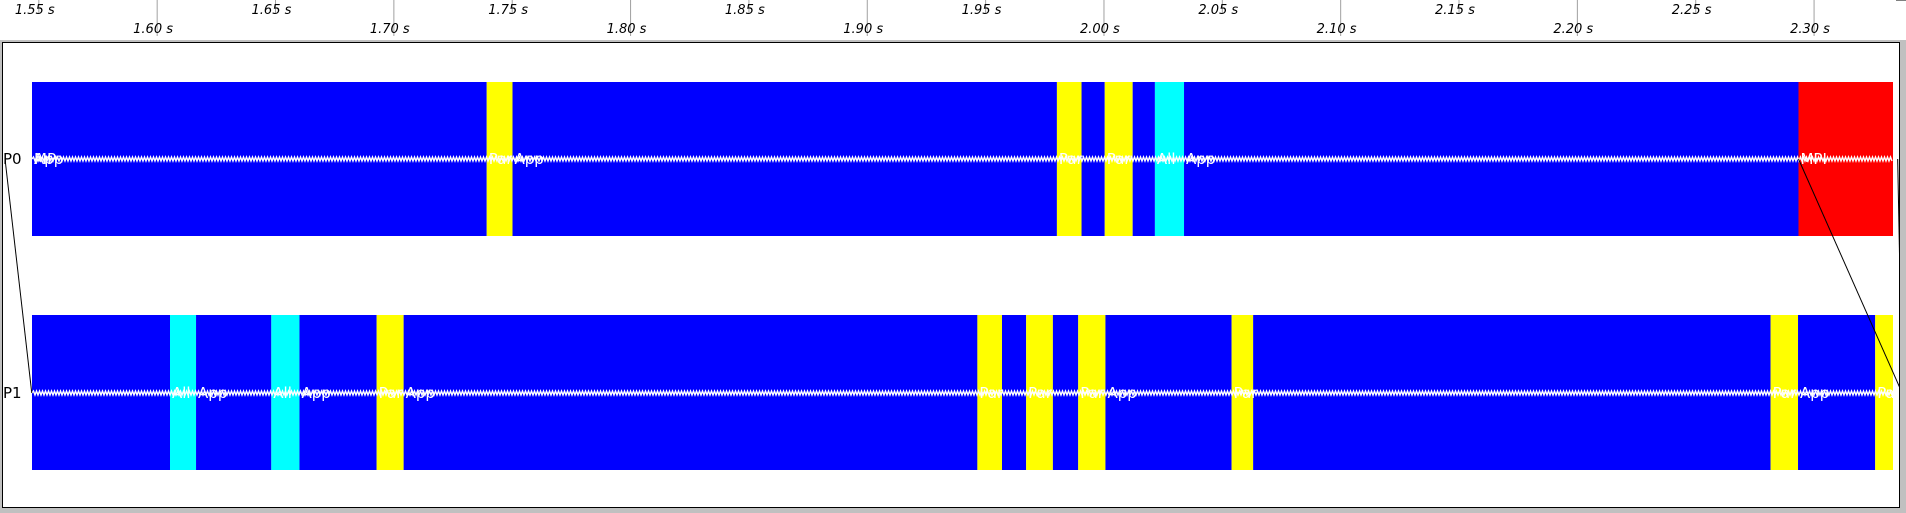 This screenshot has height=513, width=1906. What do you see at coordinates (627, 29) in the screenshot?
I see `tick-label: 1.80 s` at bounding box center [627, 29].